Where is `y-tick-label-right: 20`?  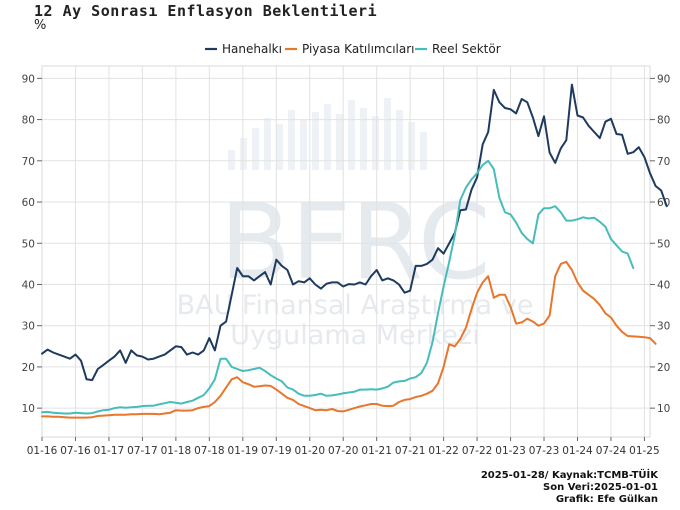
y-tick-label-right: 20 is located at coordinates (663, 368).